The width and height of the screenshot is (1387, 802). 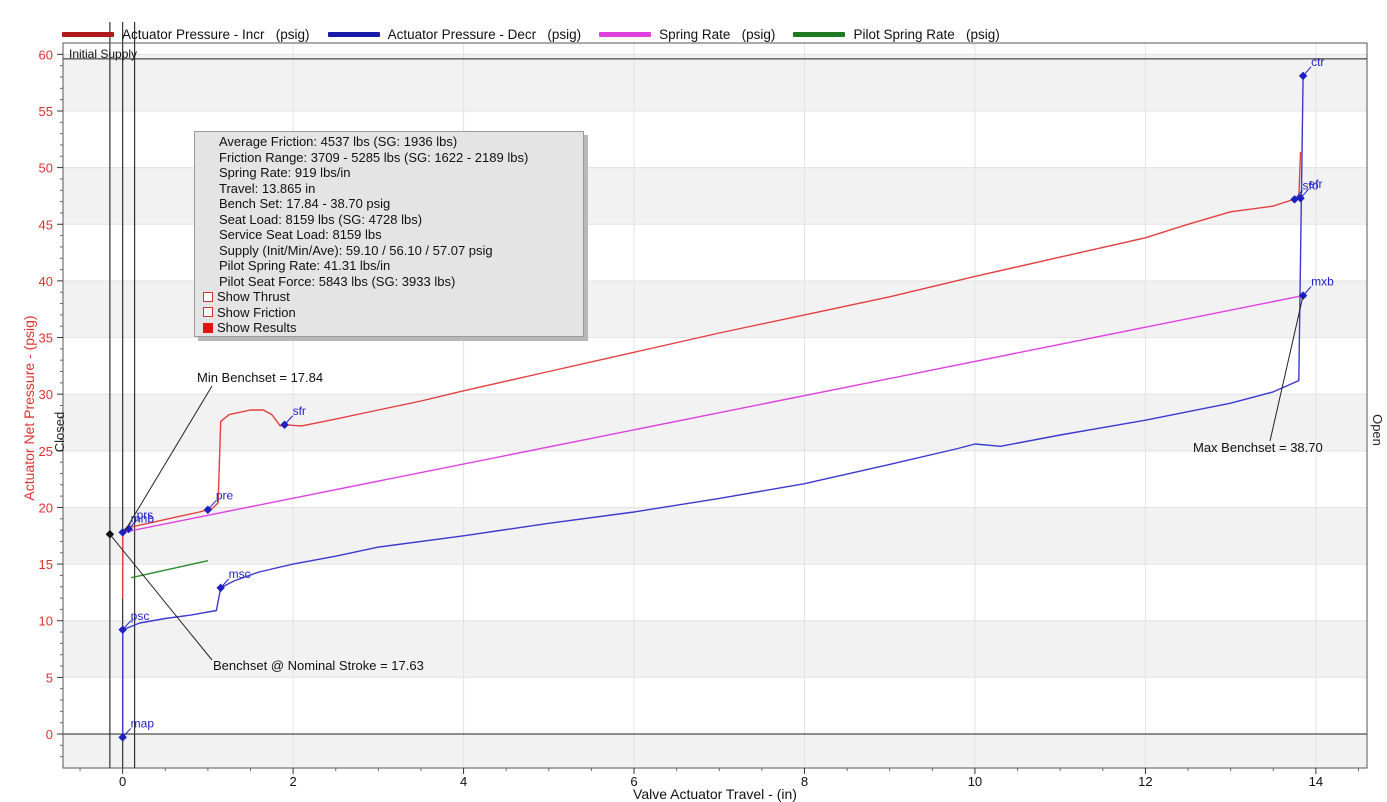 I want to click on checkbox-label: Show Thrust, so click(x=253, y=296).